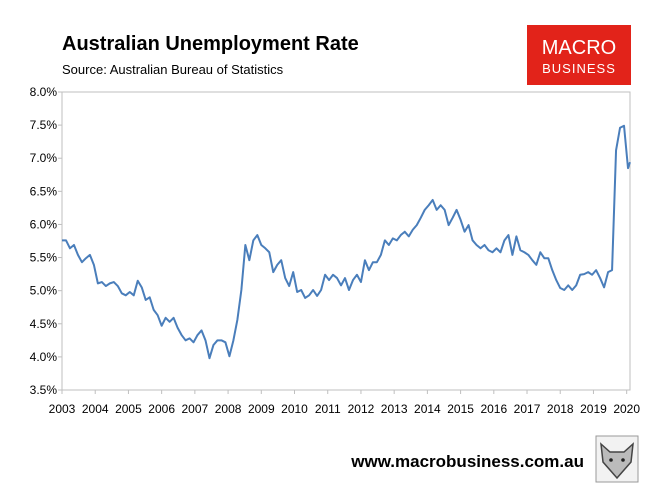  I want to click on x-tick-label: 2006, so click(161, 409).